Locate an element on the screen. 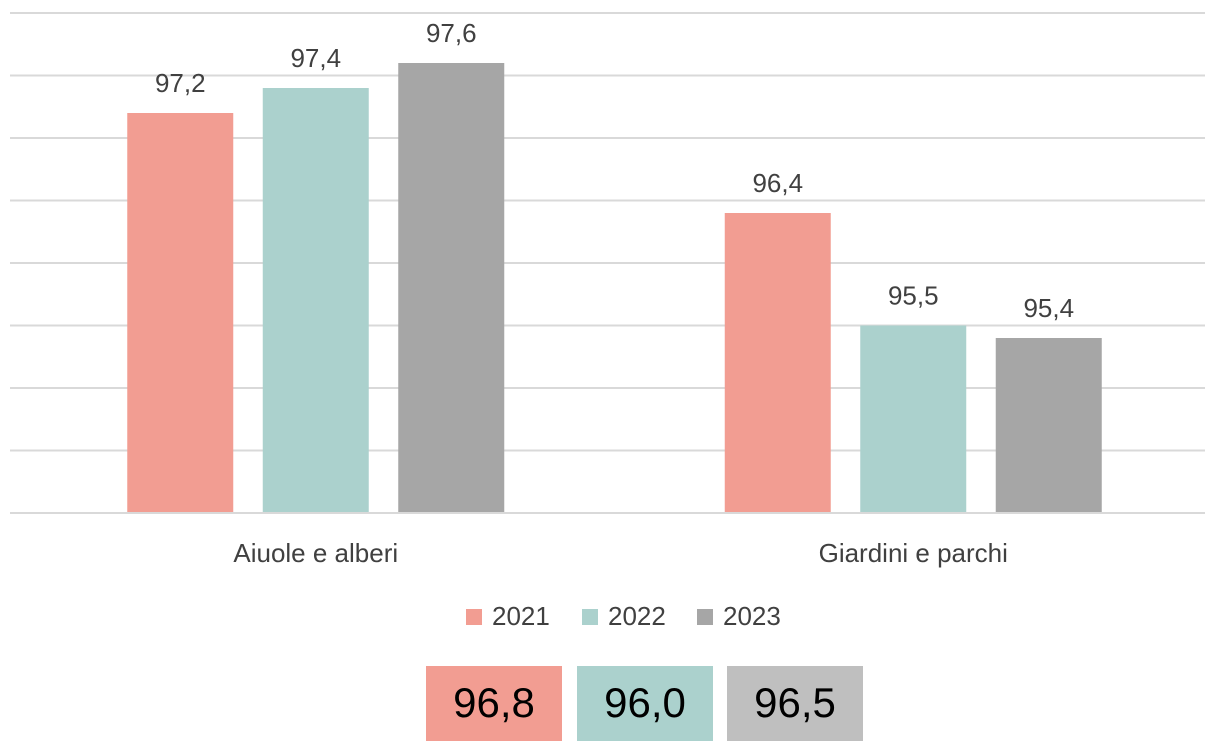  summary-label: 96,0 is located at coordinates (645, 702).